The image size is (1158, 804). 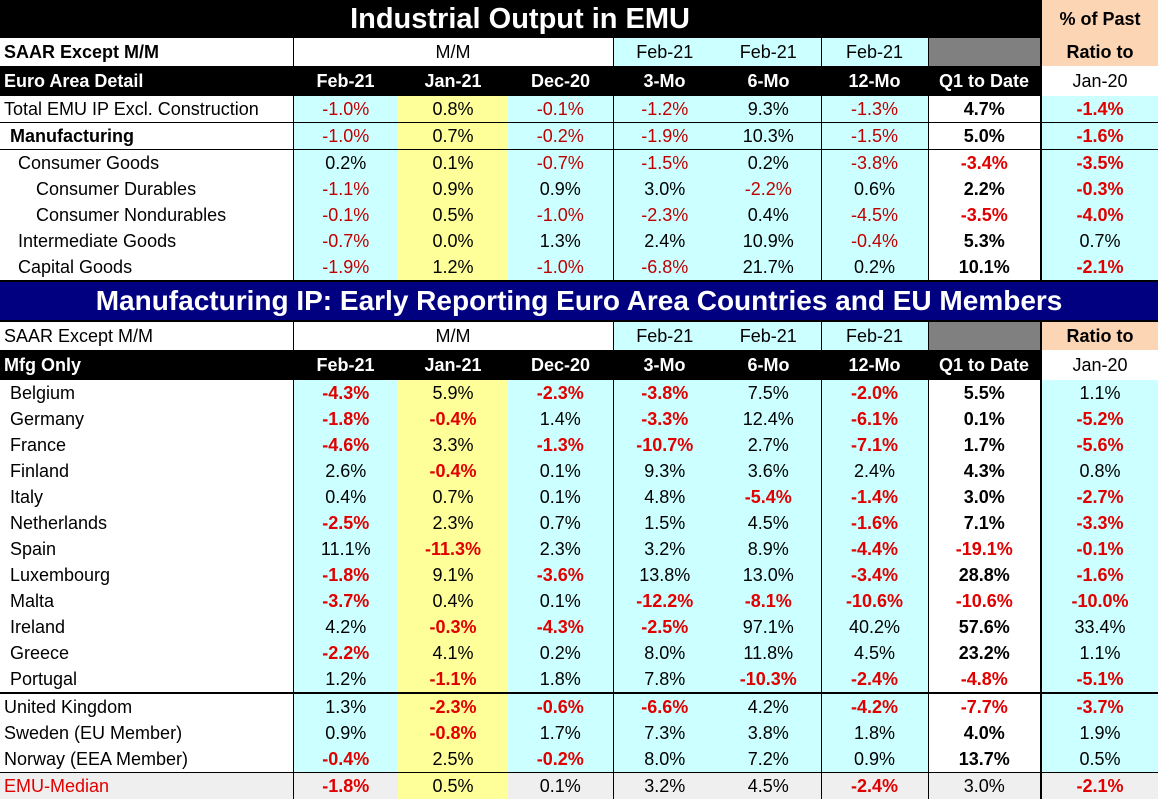 What do you see at coordinates (147, 523) in the screenshot?
I see `row-label: Netherlands` at bounding box center [147, 523].